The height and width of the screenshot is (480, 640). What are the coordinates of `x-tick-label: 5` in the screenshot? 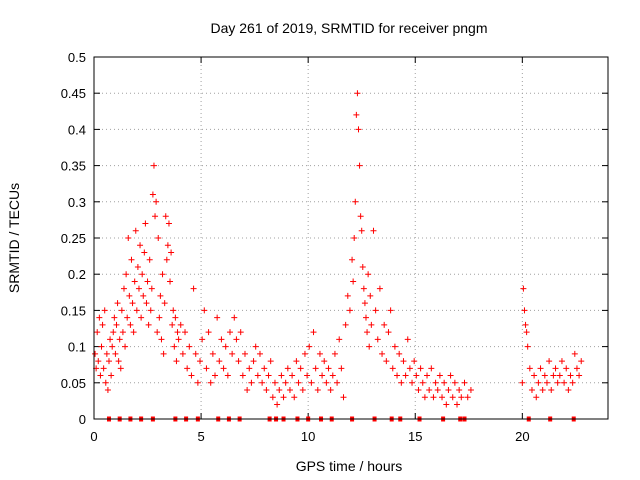 It's located at (200, 436).